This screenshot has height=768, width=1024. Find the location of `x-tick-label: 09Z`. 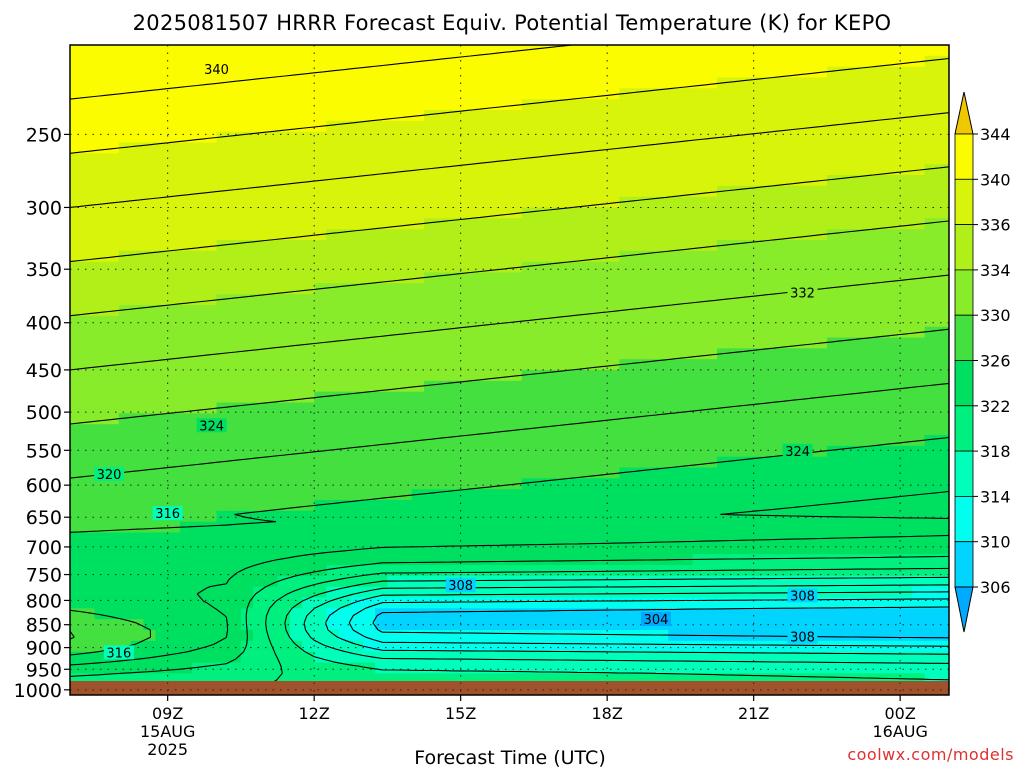

x-tick-label: 09Z is located at coordinates (167, 713).